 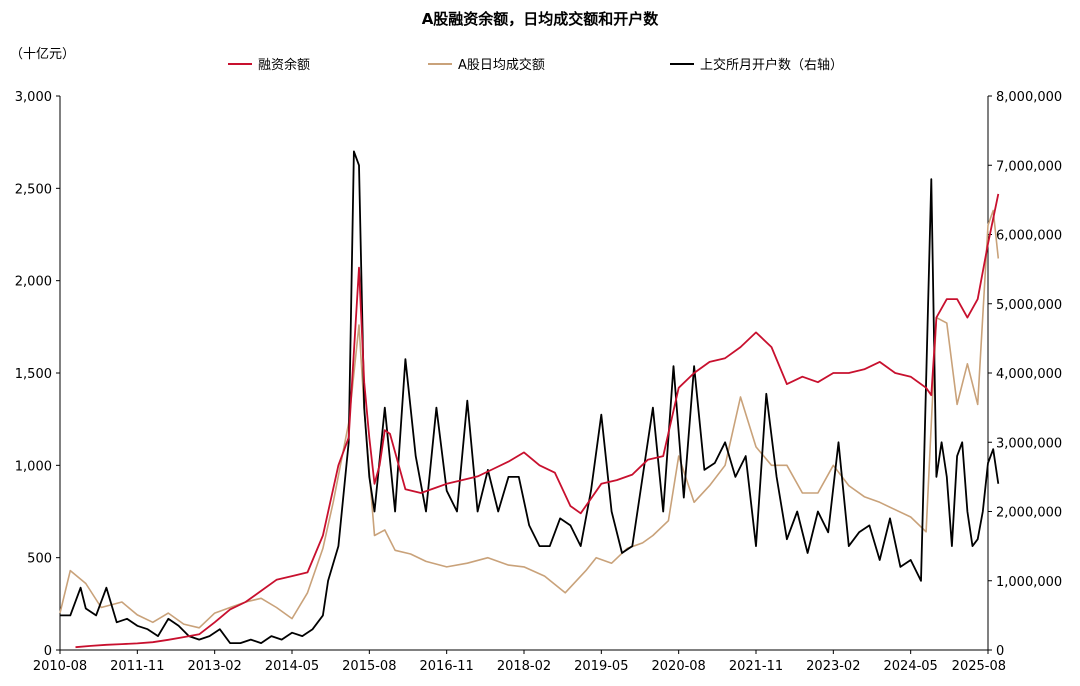 What do you see at coordinates (911, 666) in the screenshot?
I see `x-tick-label: 2024-05` at bounding box center [911, 666].